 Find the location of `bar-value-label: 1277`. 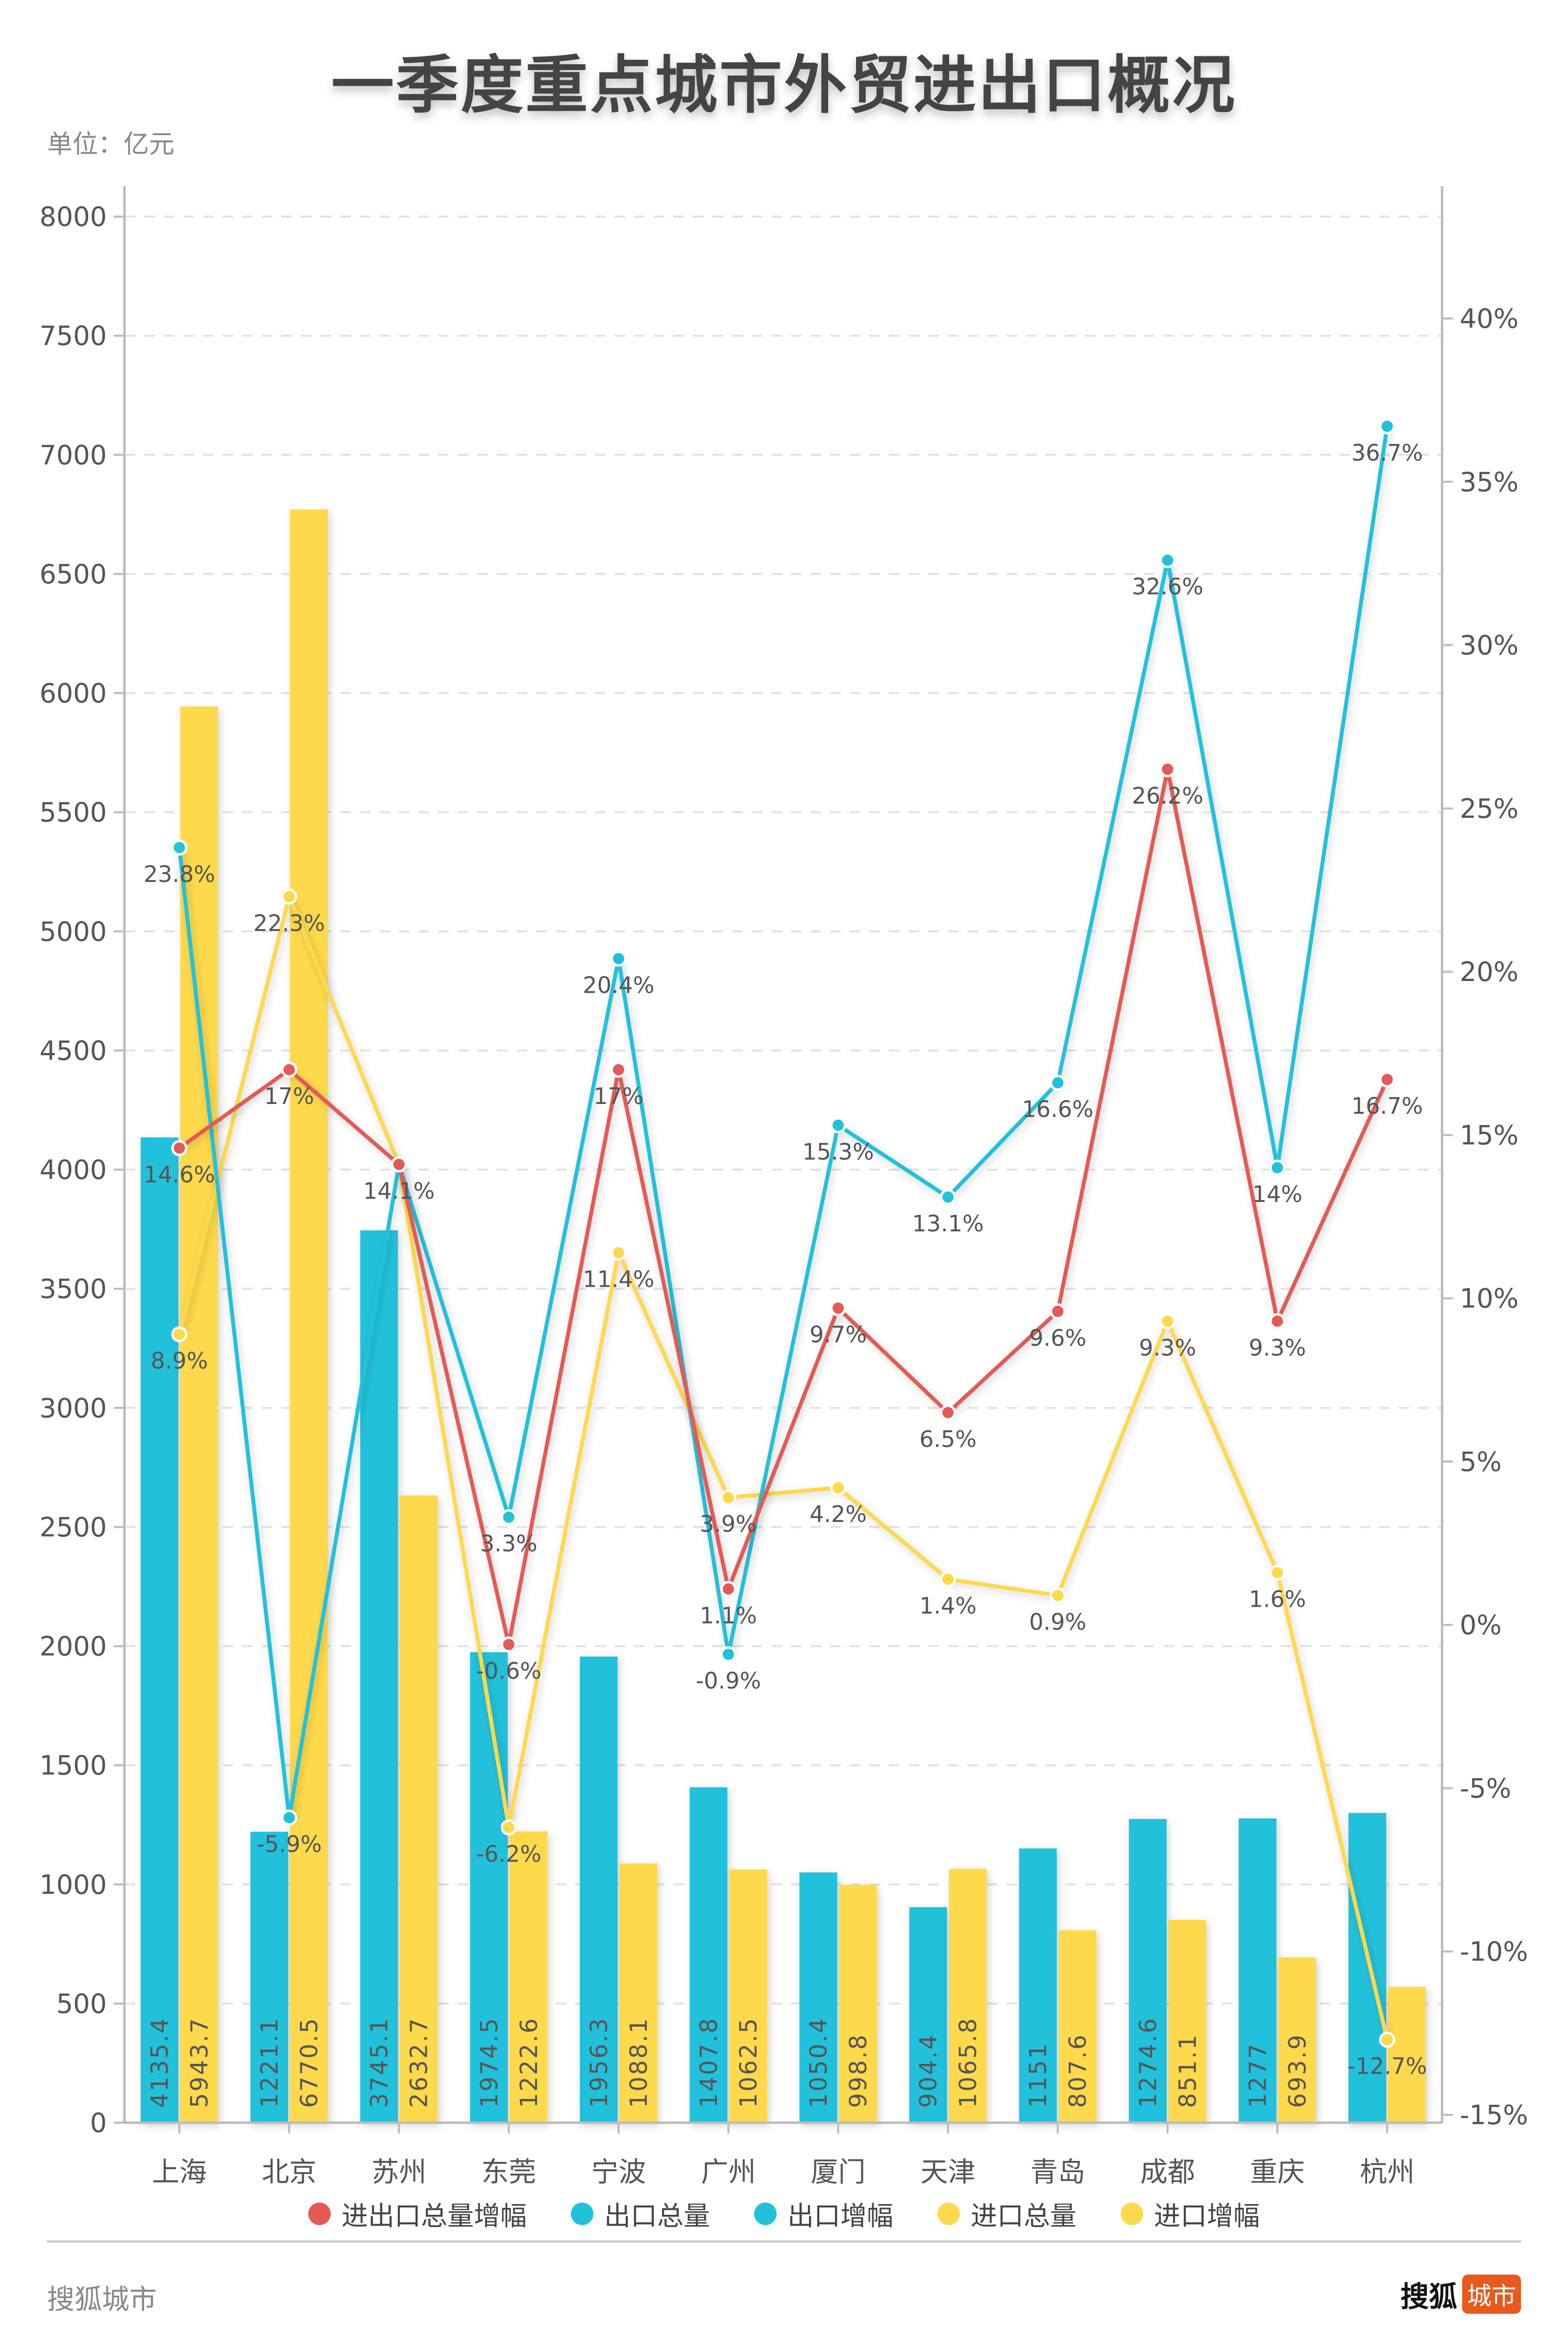

bar-value-label: 1277 is located at coordinates (1258, 2075).